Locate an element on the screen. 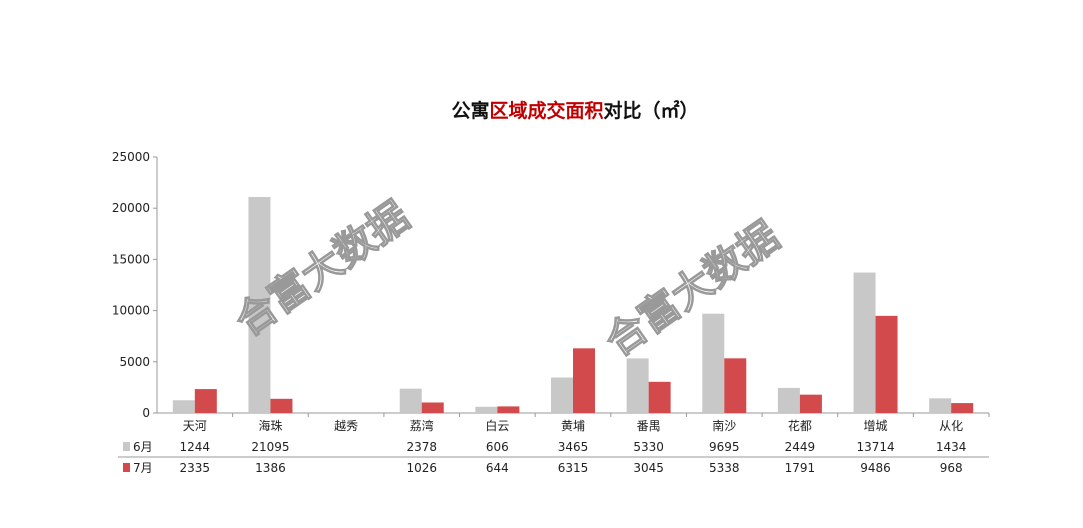 The height and width of the screenshot is (528, 1083). data-table-value: 6315 is located at coordinates (573, 468).